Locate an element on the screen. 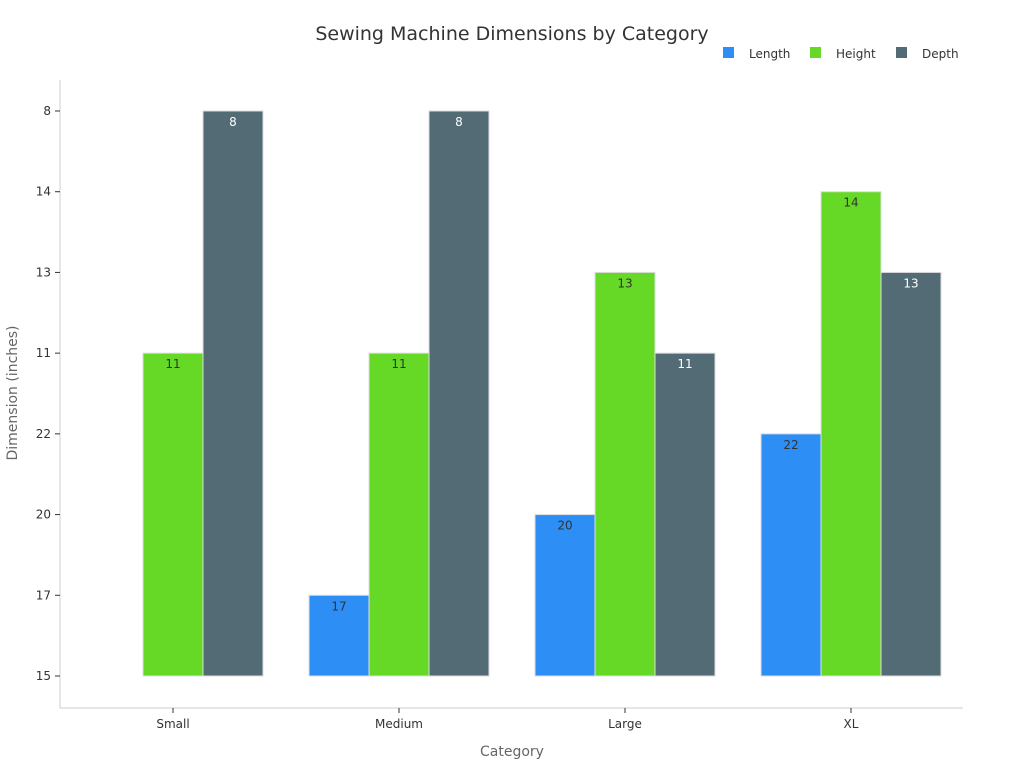 This screenshot has height=768, width=1024. legend-label: Length is located at coordinates (769, 54).